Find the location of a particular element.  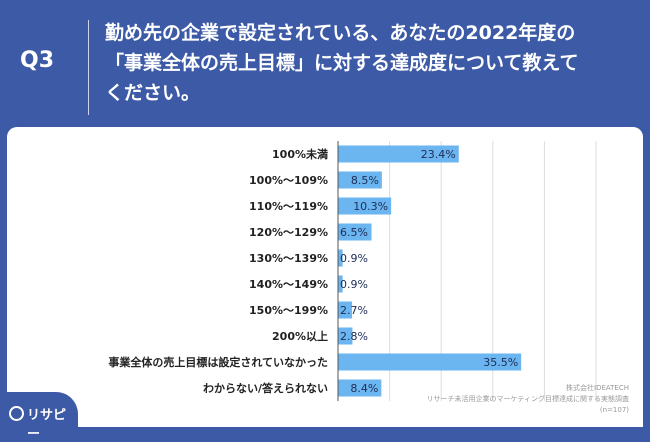

category-label: 120%〜129% is located at coordinates (288, 232).